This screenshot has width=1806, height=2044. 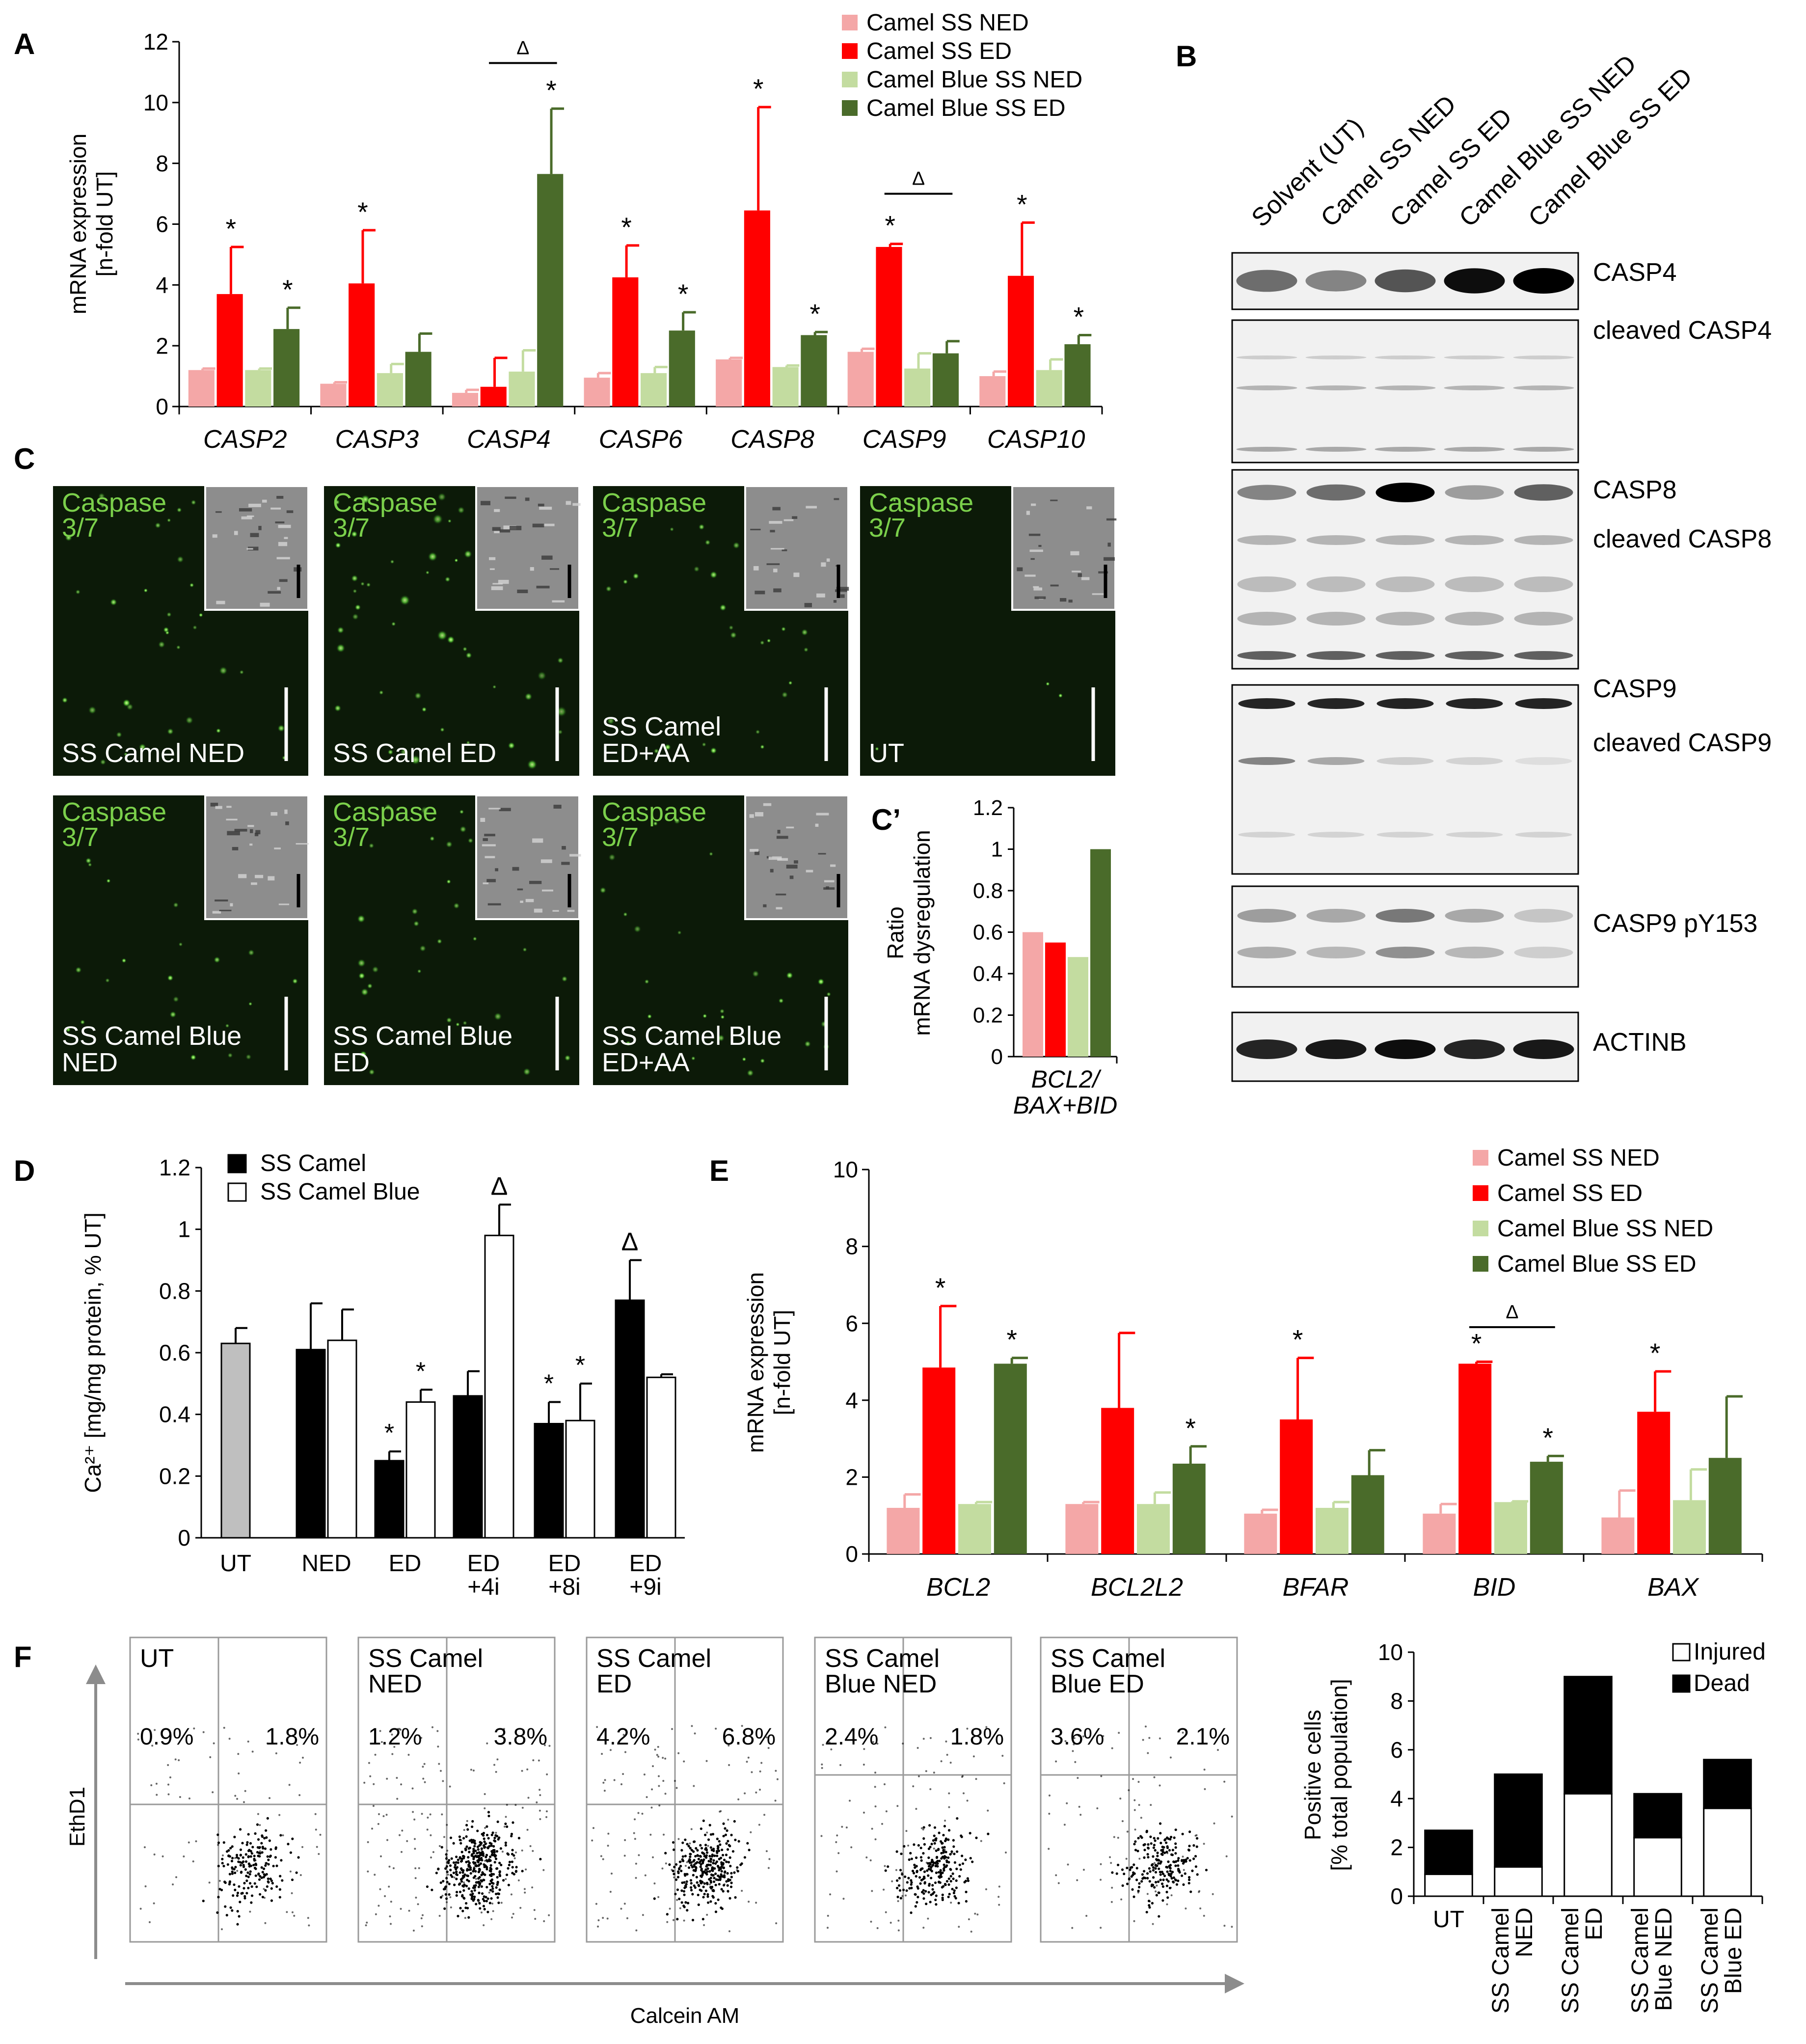 I want to click on y-tick-label: 6, so click(x=1396, y=1750).